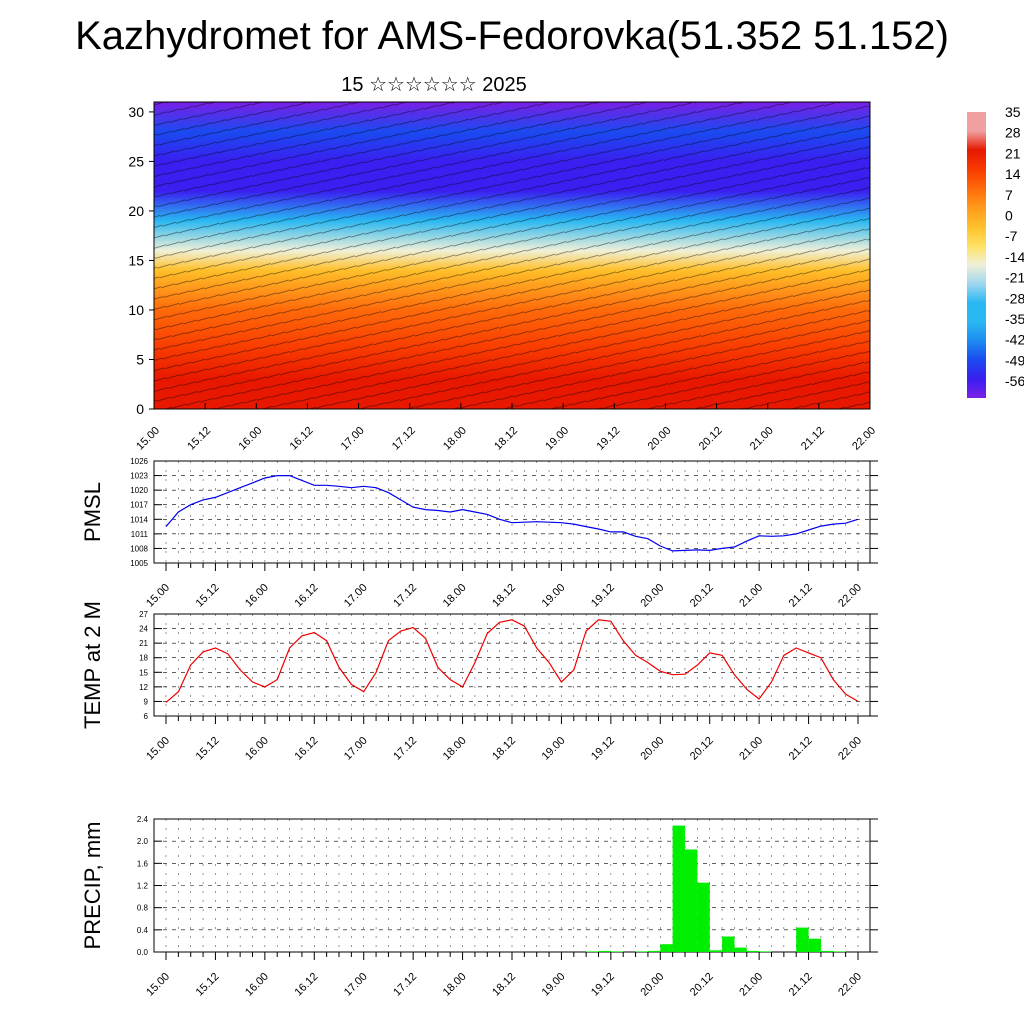 This screenshot has width=1024, height=1024. Describe the element at coordinates (143, 863) in the screenshot. I see `y-tick-label: 1.6` at that location.